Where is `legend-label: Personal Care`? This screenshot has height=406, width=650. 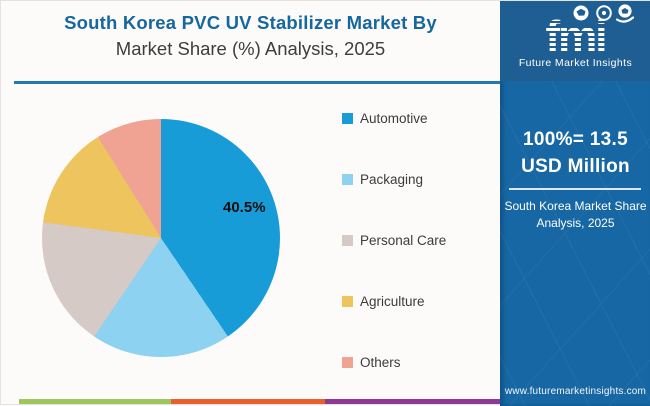
legend-label: Personal Care is located at coordinates (403, 240).